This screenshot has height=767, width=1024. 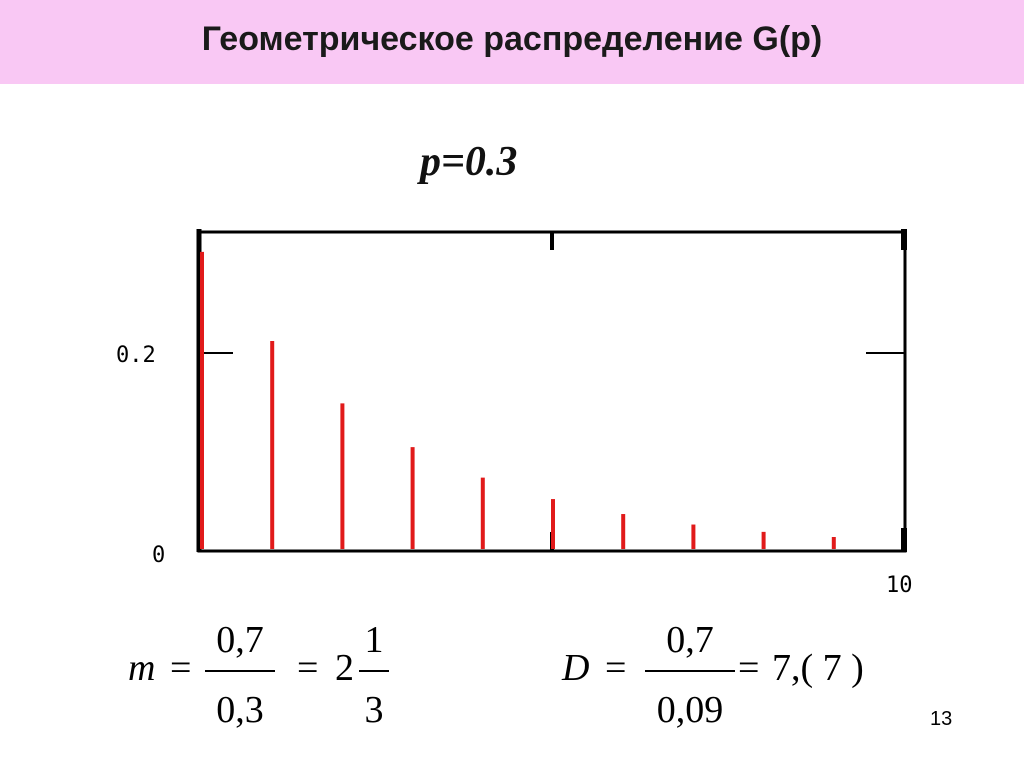 I want to click on variance-numerator: 0,7, so click(x=690, y=640).